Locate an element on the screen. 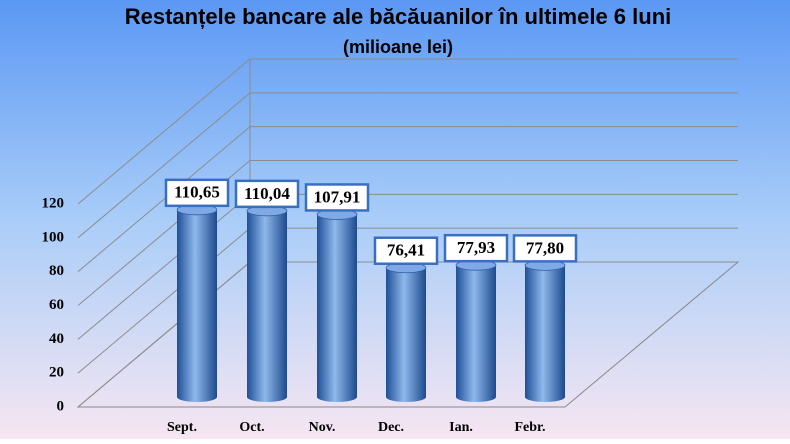 This screenshot has height=444, width=790. y-tick-label: 60 is located at coordinates (56, 305).